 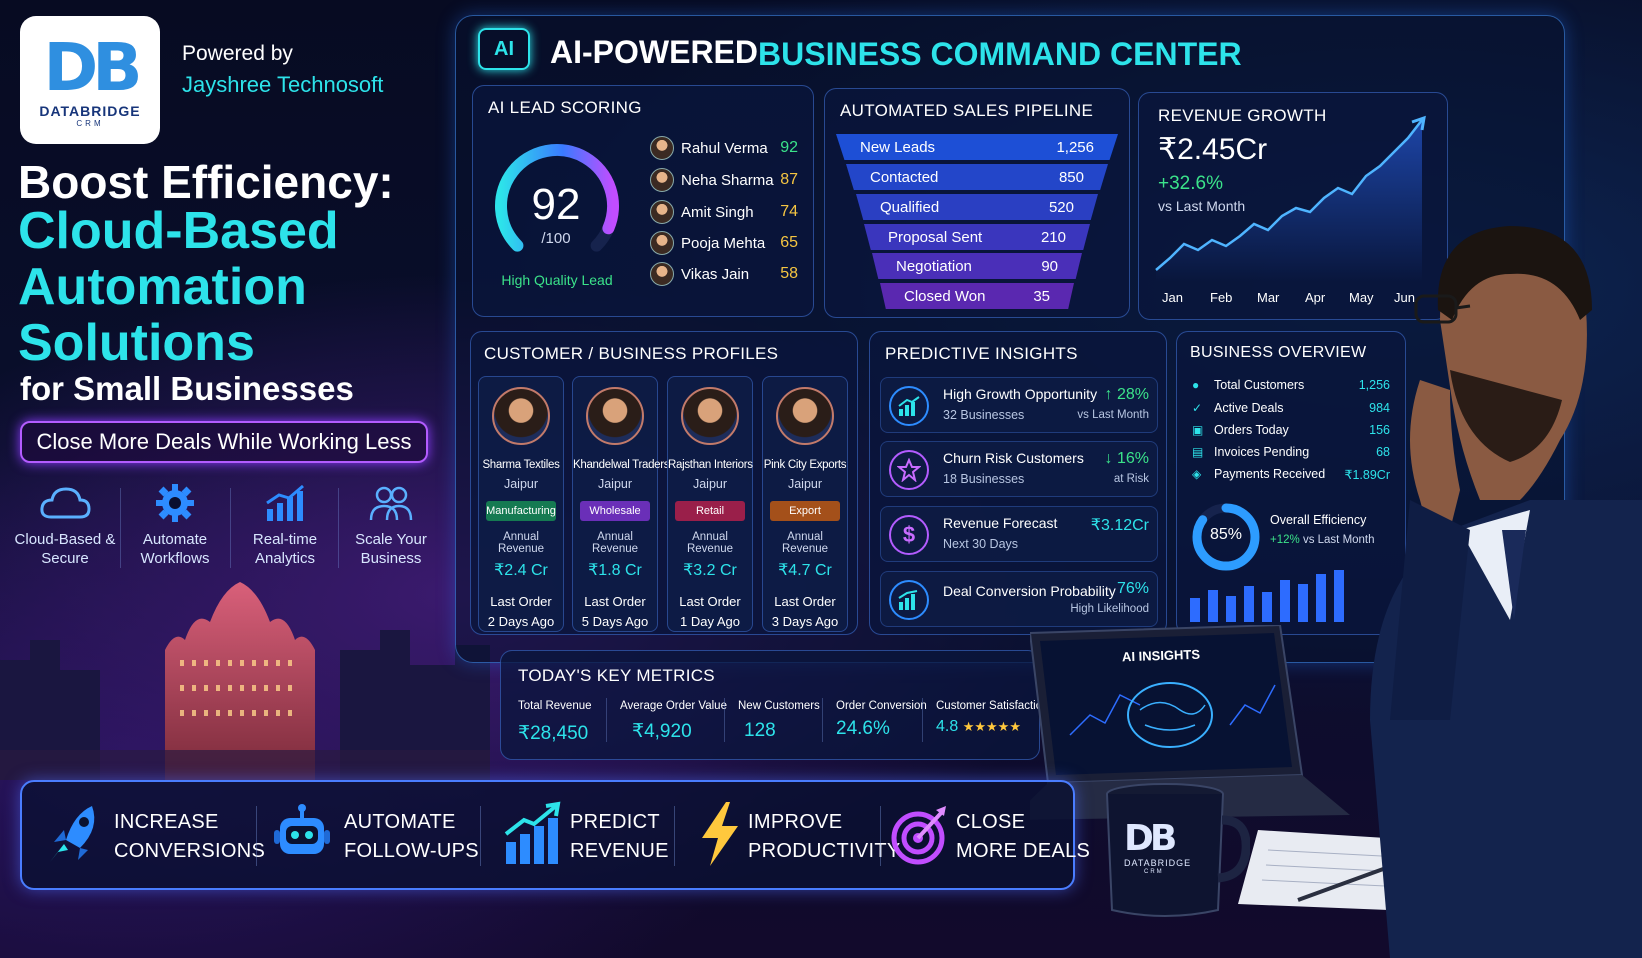 What do you see at coordinates (619, 836) in the screenshot?
I see `benefit-revenue: PREDICT REVENUE` at bounding box center [619, 836].